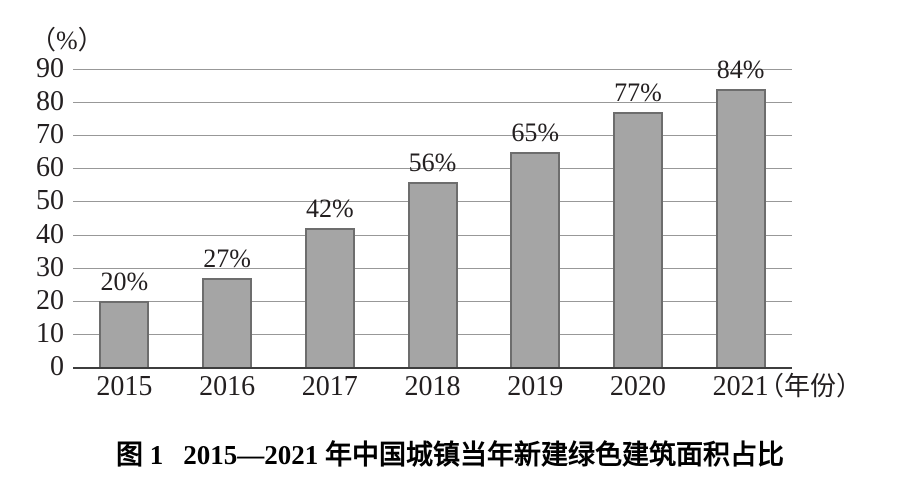 The width and height of the screenshot is (900, 483). I want to click on bar-value-label: 56%, so click(432, 162).